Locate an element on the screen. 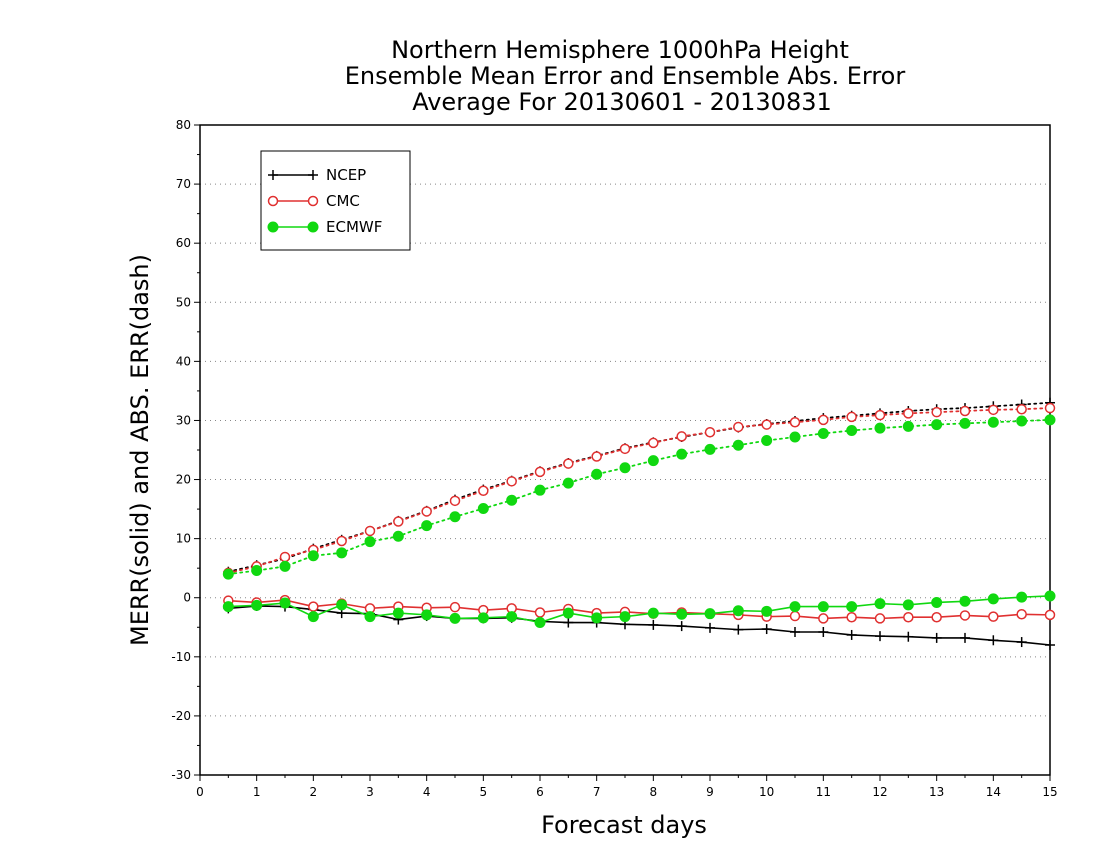 This screenshot has height=850, width=1100. title-line-3: Average For 20130601 - 20130831 is located at coordinates (622, 102).